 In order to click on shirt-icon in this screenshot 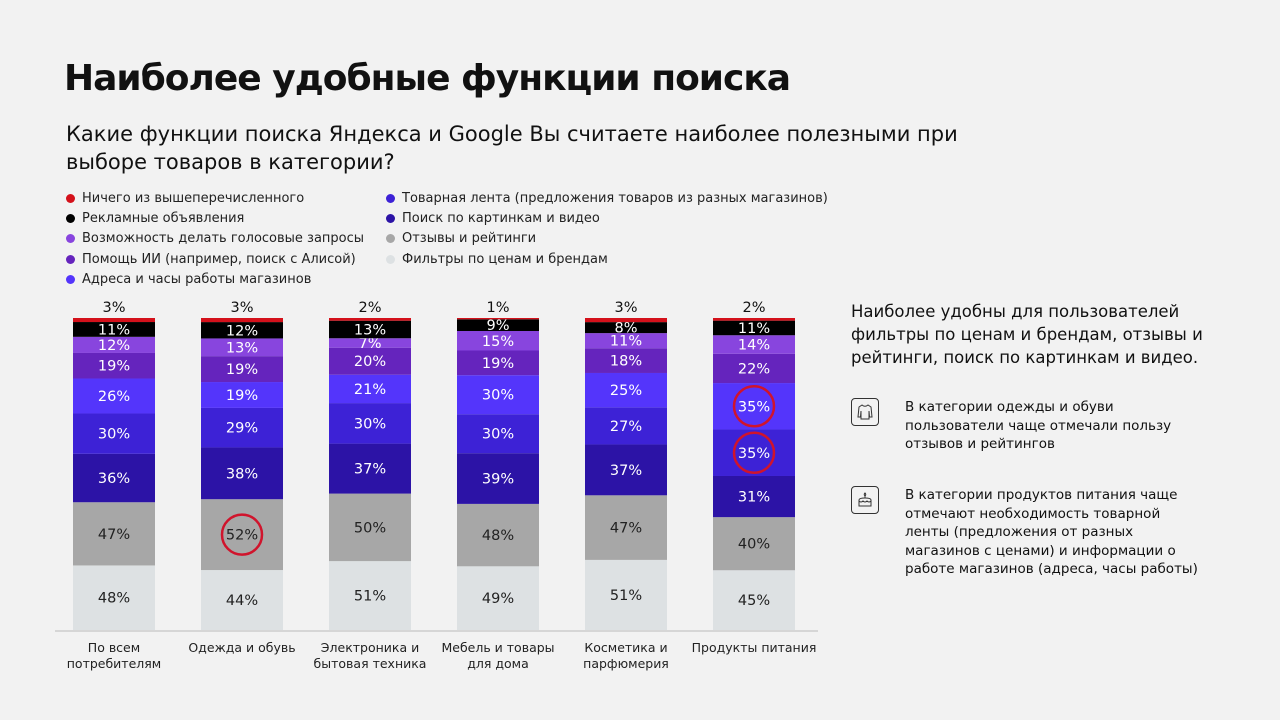, I will do `click(865, 412)`.